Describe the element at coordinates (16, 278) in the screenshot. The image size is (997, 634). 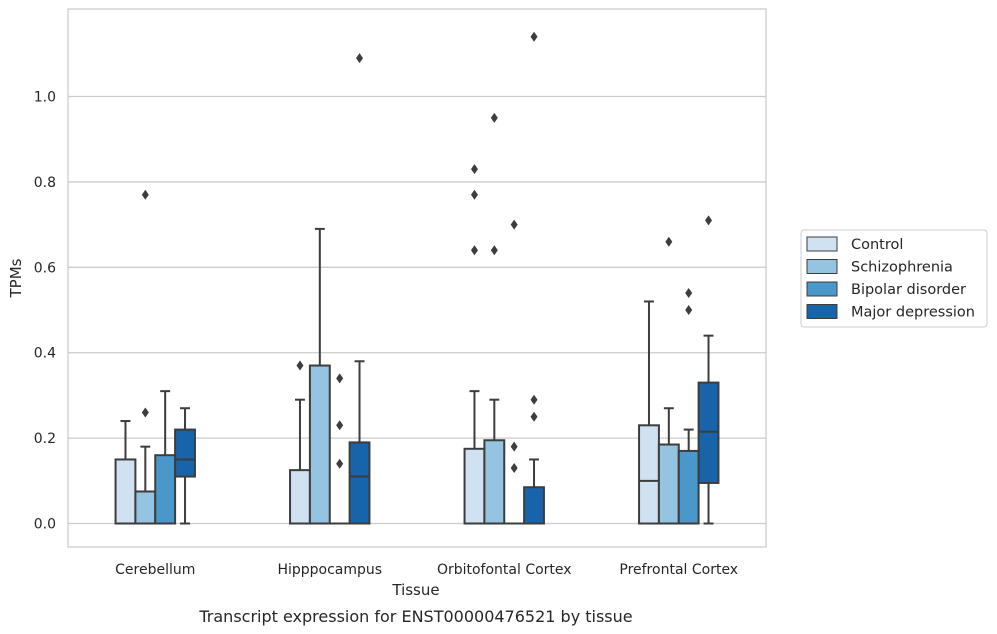
I see `y-axis-label: TPMs` at that location.